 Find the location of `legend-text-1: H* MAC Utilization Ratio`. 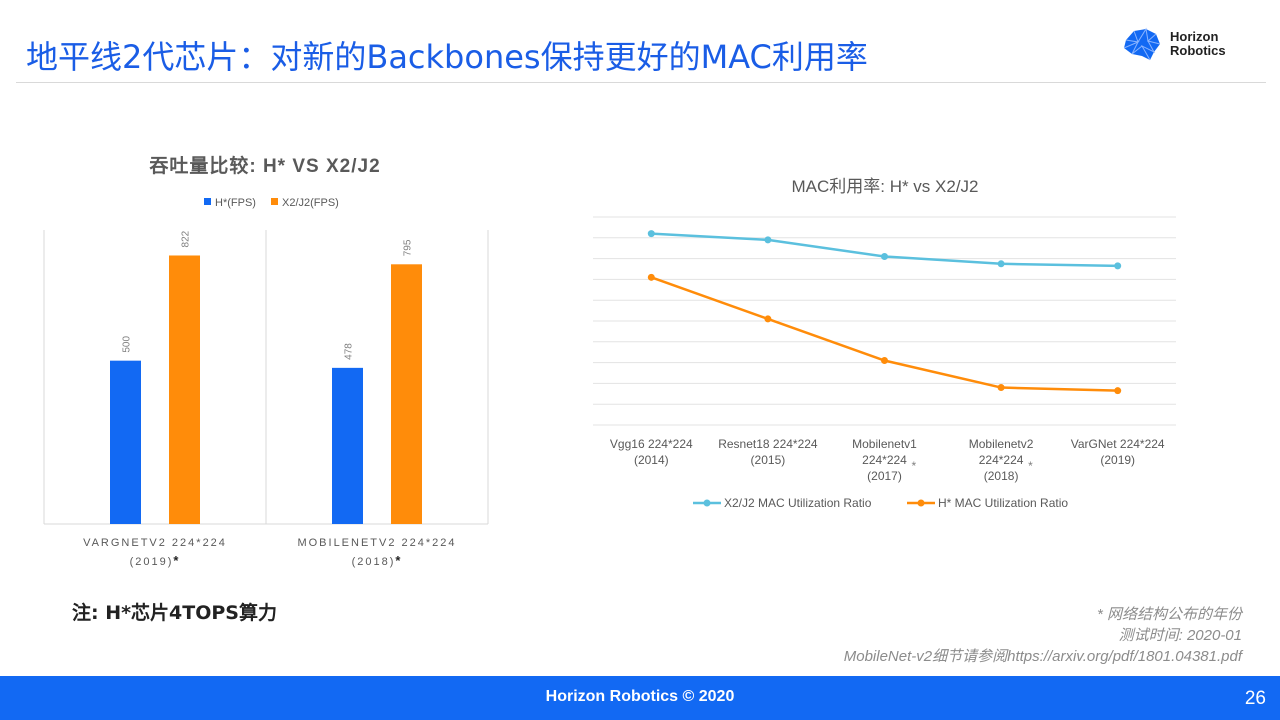

legend-text-1: H* MAC Utilization Ratio is located at coordinates (1003, 503).